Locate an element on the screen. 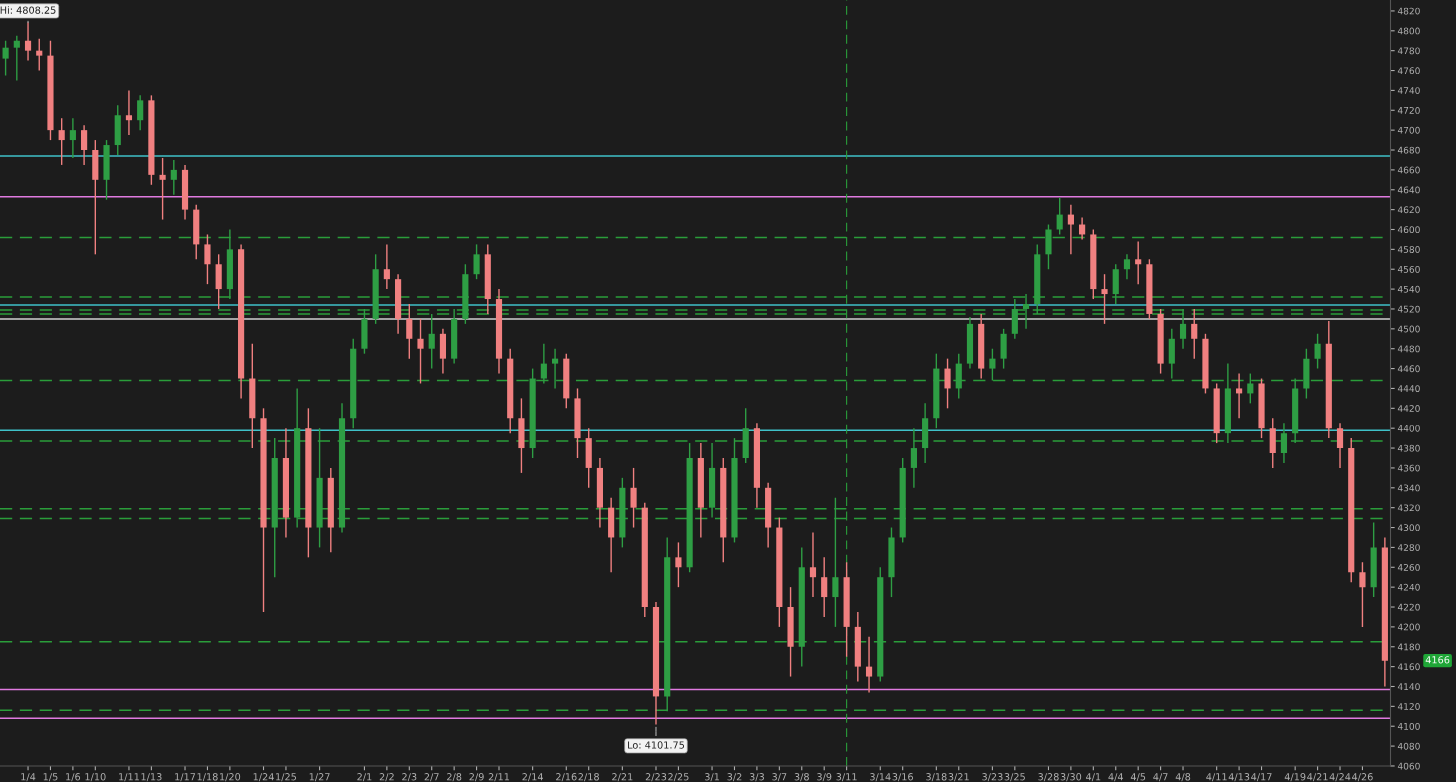 The image size is (1456, 782). x-tick-label: 1/25 is located at coordinates (286, 777).